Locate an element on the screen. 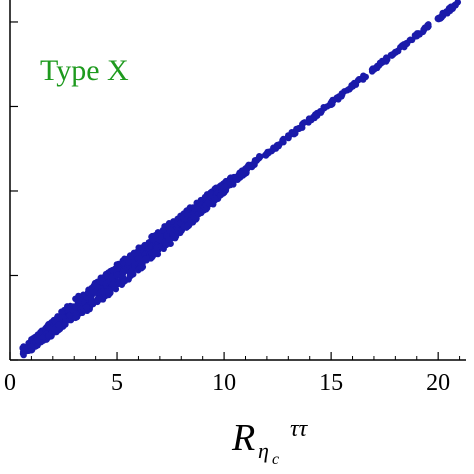 The height and width of the screenshot is (474, 474). x-axis-label-sup: ττ is located at coordinates (299, 429).